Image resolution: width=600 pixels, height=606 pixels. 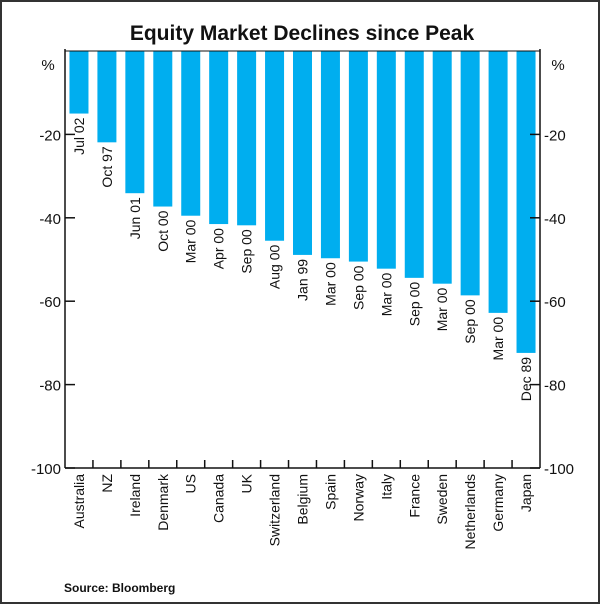 What do you see at coordinates (79, 501) in the screenshot?
I see `category-label: Australia` at bounding box center [79, 501].